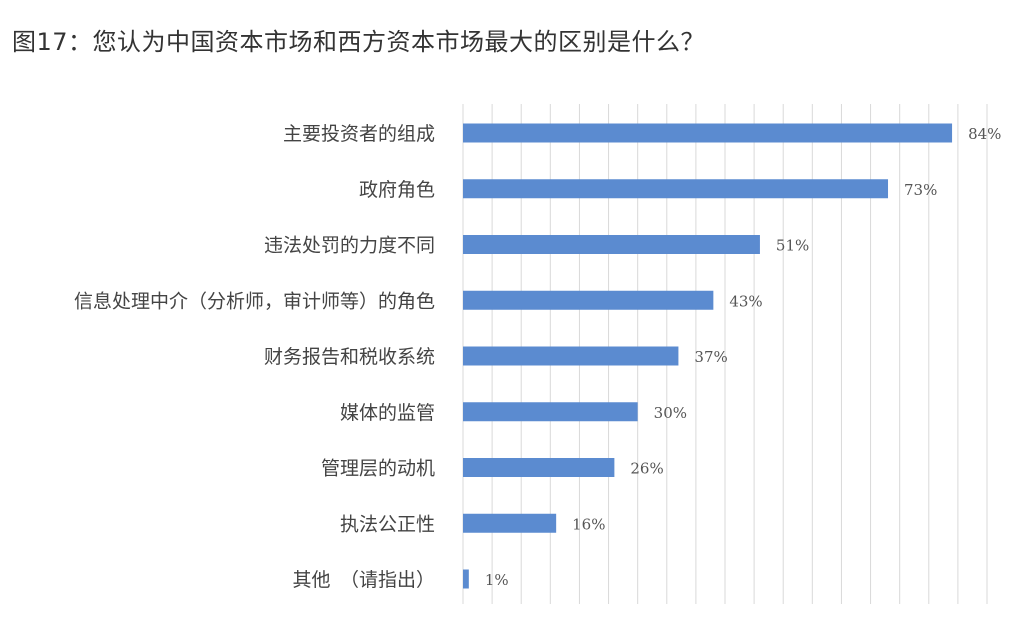 The height and width of the screenshot is (630, 1023). I want to click on value-label: 26%, so click(646, 469).